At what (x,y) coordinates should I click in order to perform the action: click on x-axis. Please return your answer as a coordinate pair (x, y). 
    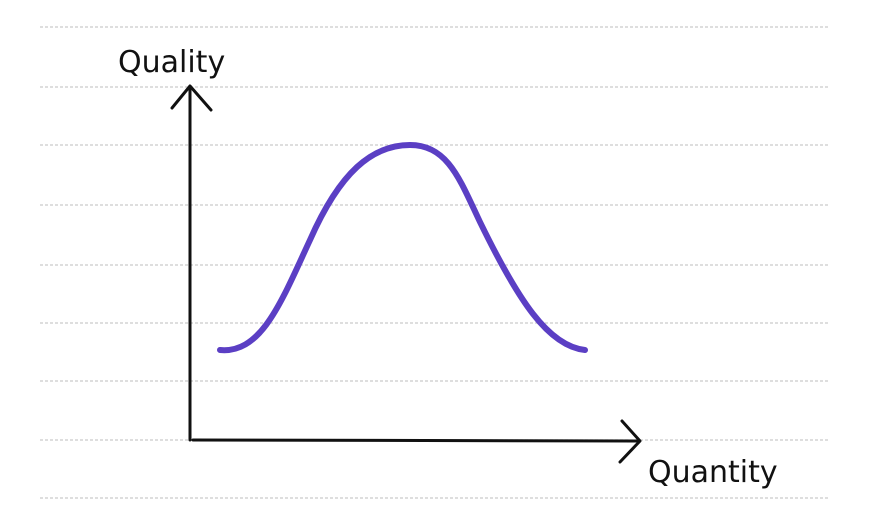
    Looking at the image, I should click on (415, 440).